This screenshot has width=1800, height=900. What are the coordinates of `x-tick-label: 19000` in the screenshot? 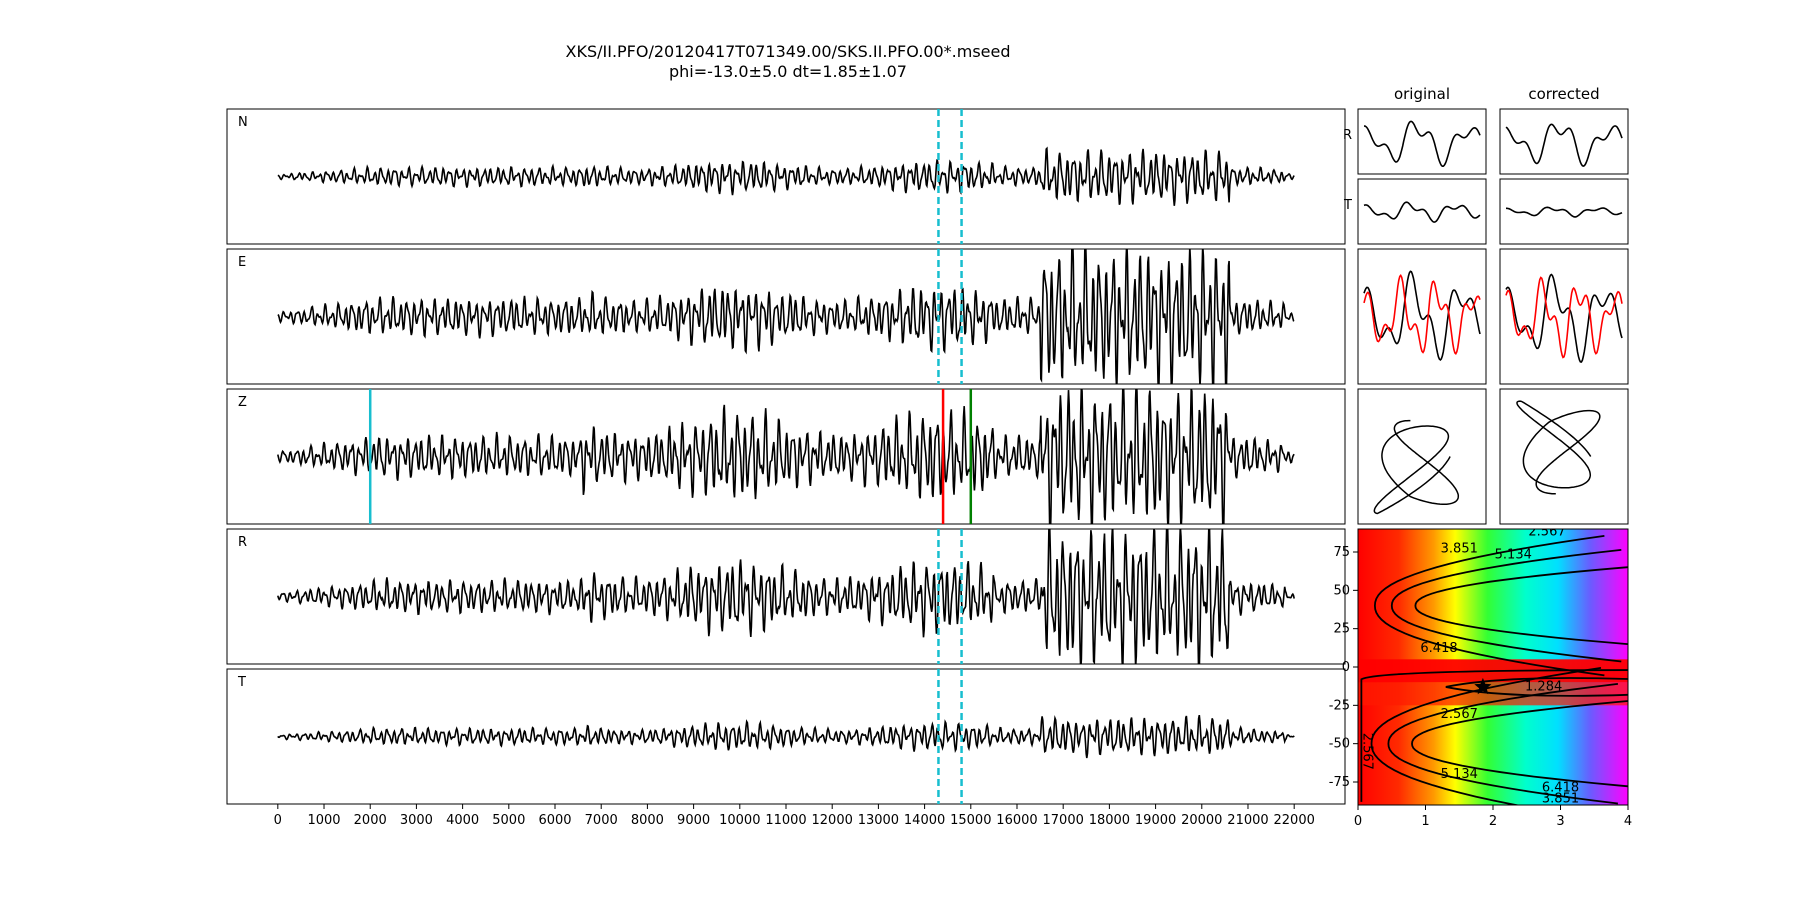 It's located at (1155, 820).